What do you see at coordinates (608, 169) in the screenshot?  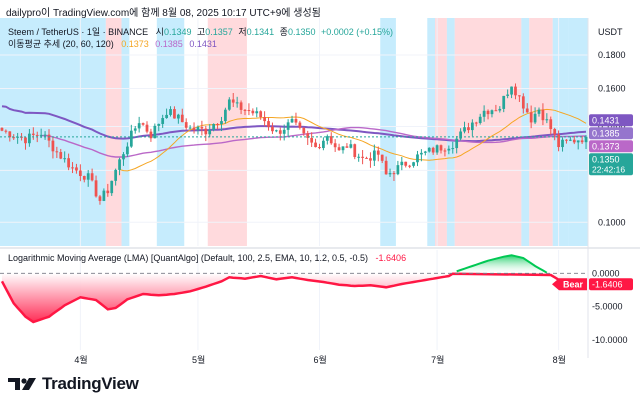 I see `last-price-countdown: 22:42:16` at bounding box center [608, 169].